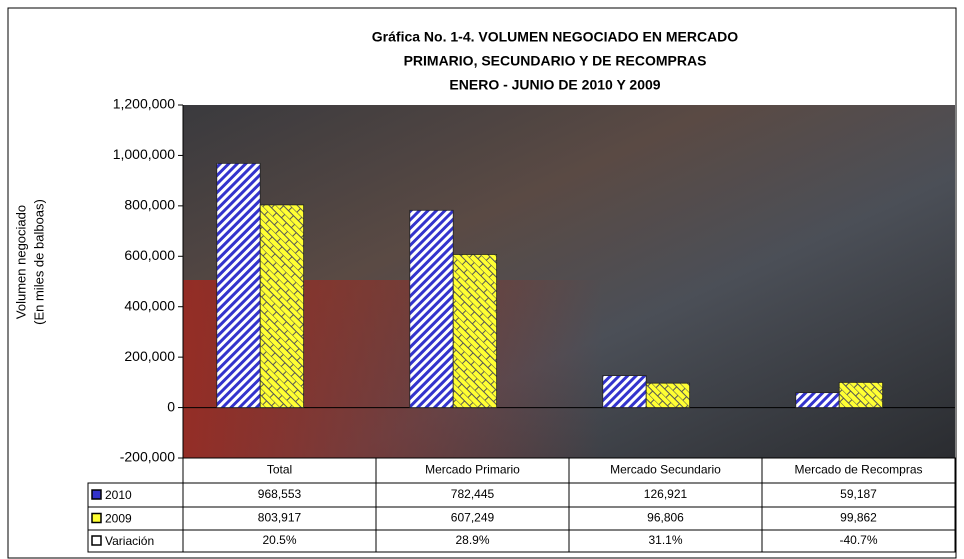 This screenshot has height=559, width=964. I want to click on y-tick-label: 600,000, so click(149, 255).